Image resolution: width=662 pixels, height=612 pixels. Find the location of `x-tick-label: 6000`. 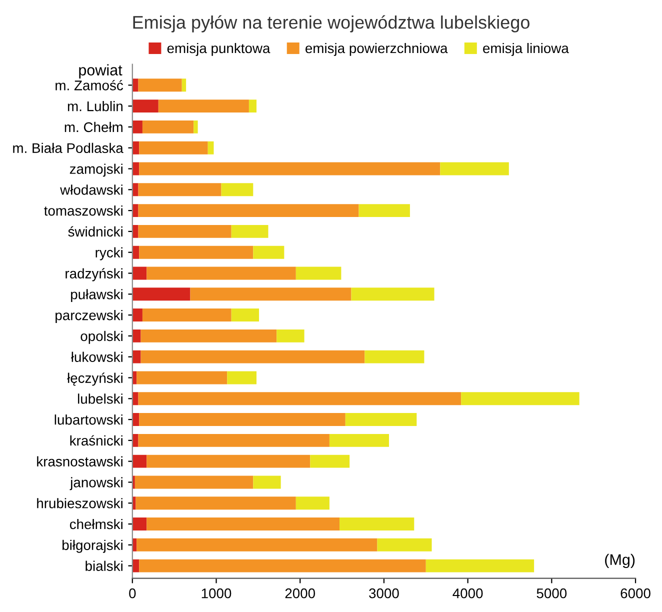

x-tick-label: 6000 is located at coordinates (635, 593).